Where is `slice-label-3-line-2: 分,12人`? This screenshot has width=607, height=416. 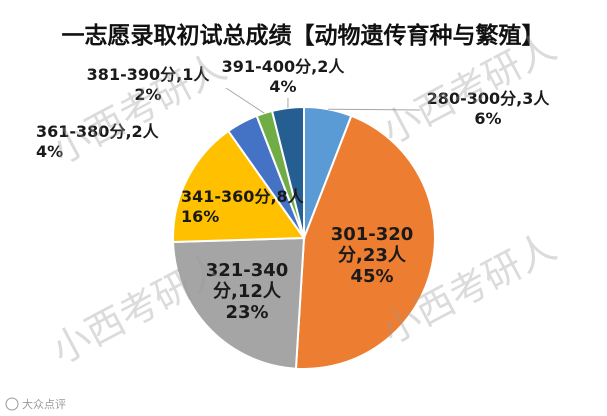
slice-label-3-line-2: 分,12人 is located at coordinates (247, 291).